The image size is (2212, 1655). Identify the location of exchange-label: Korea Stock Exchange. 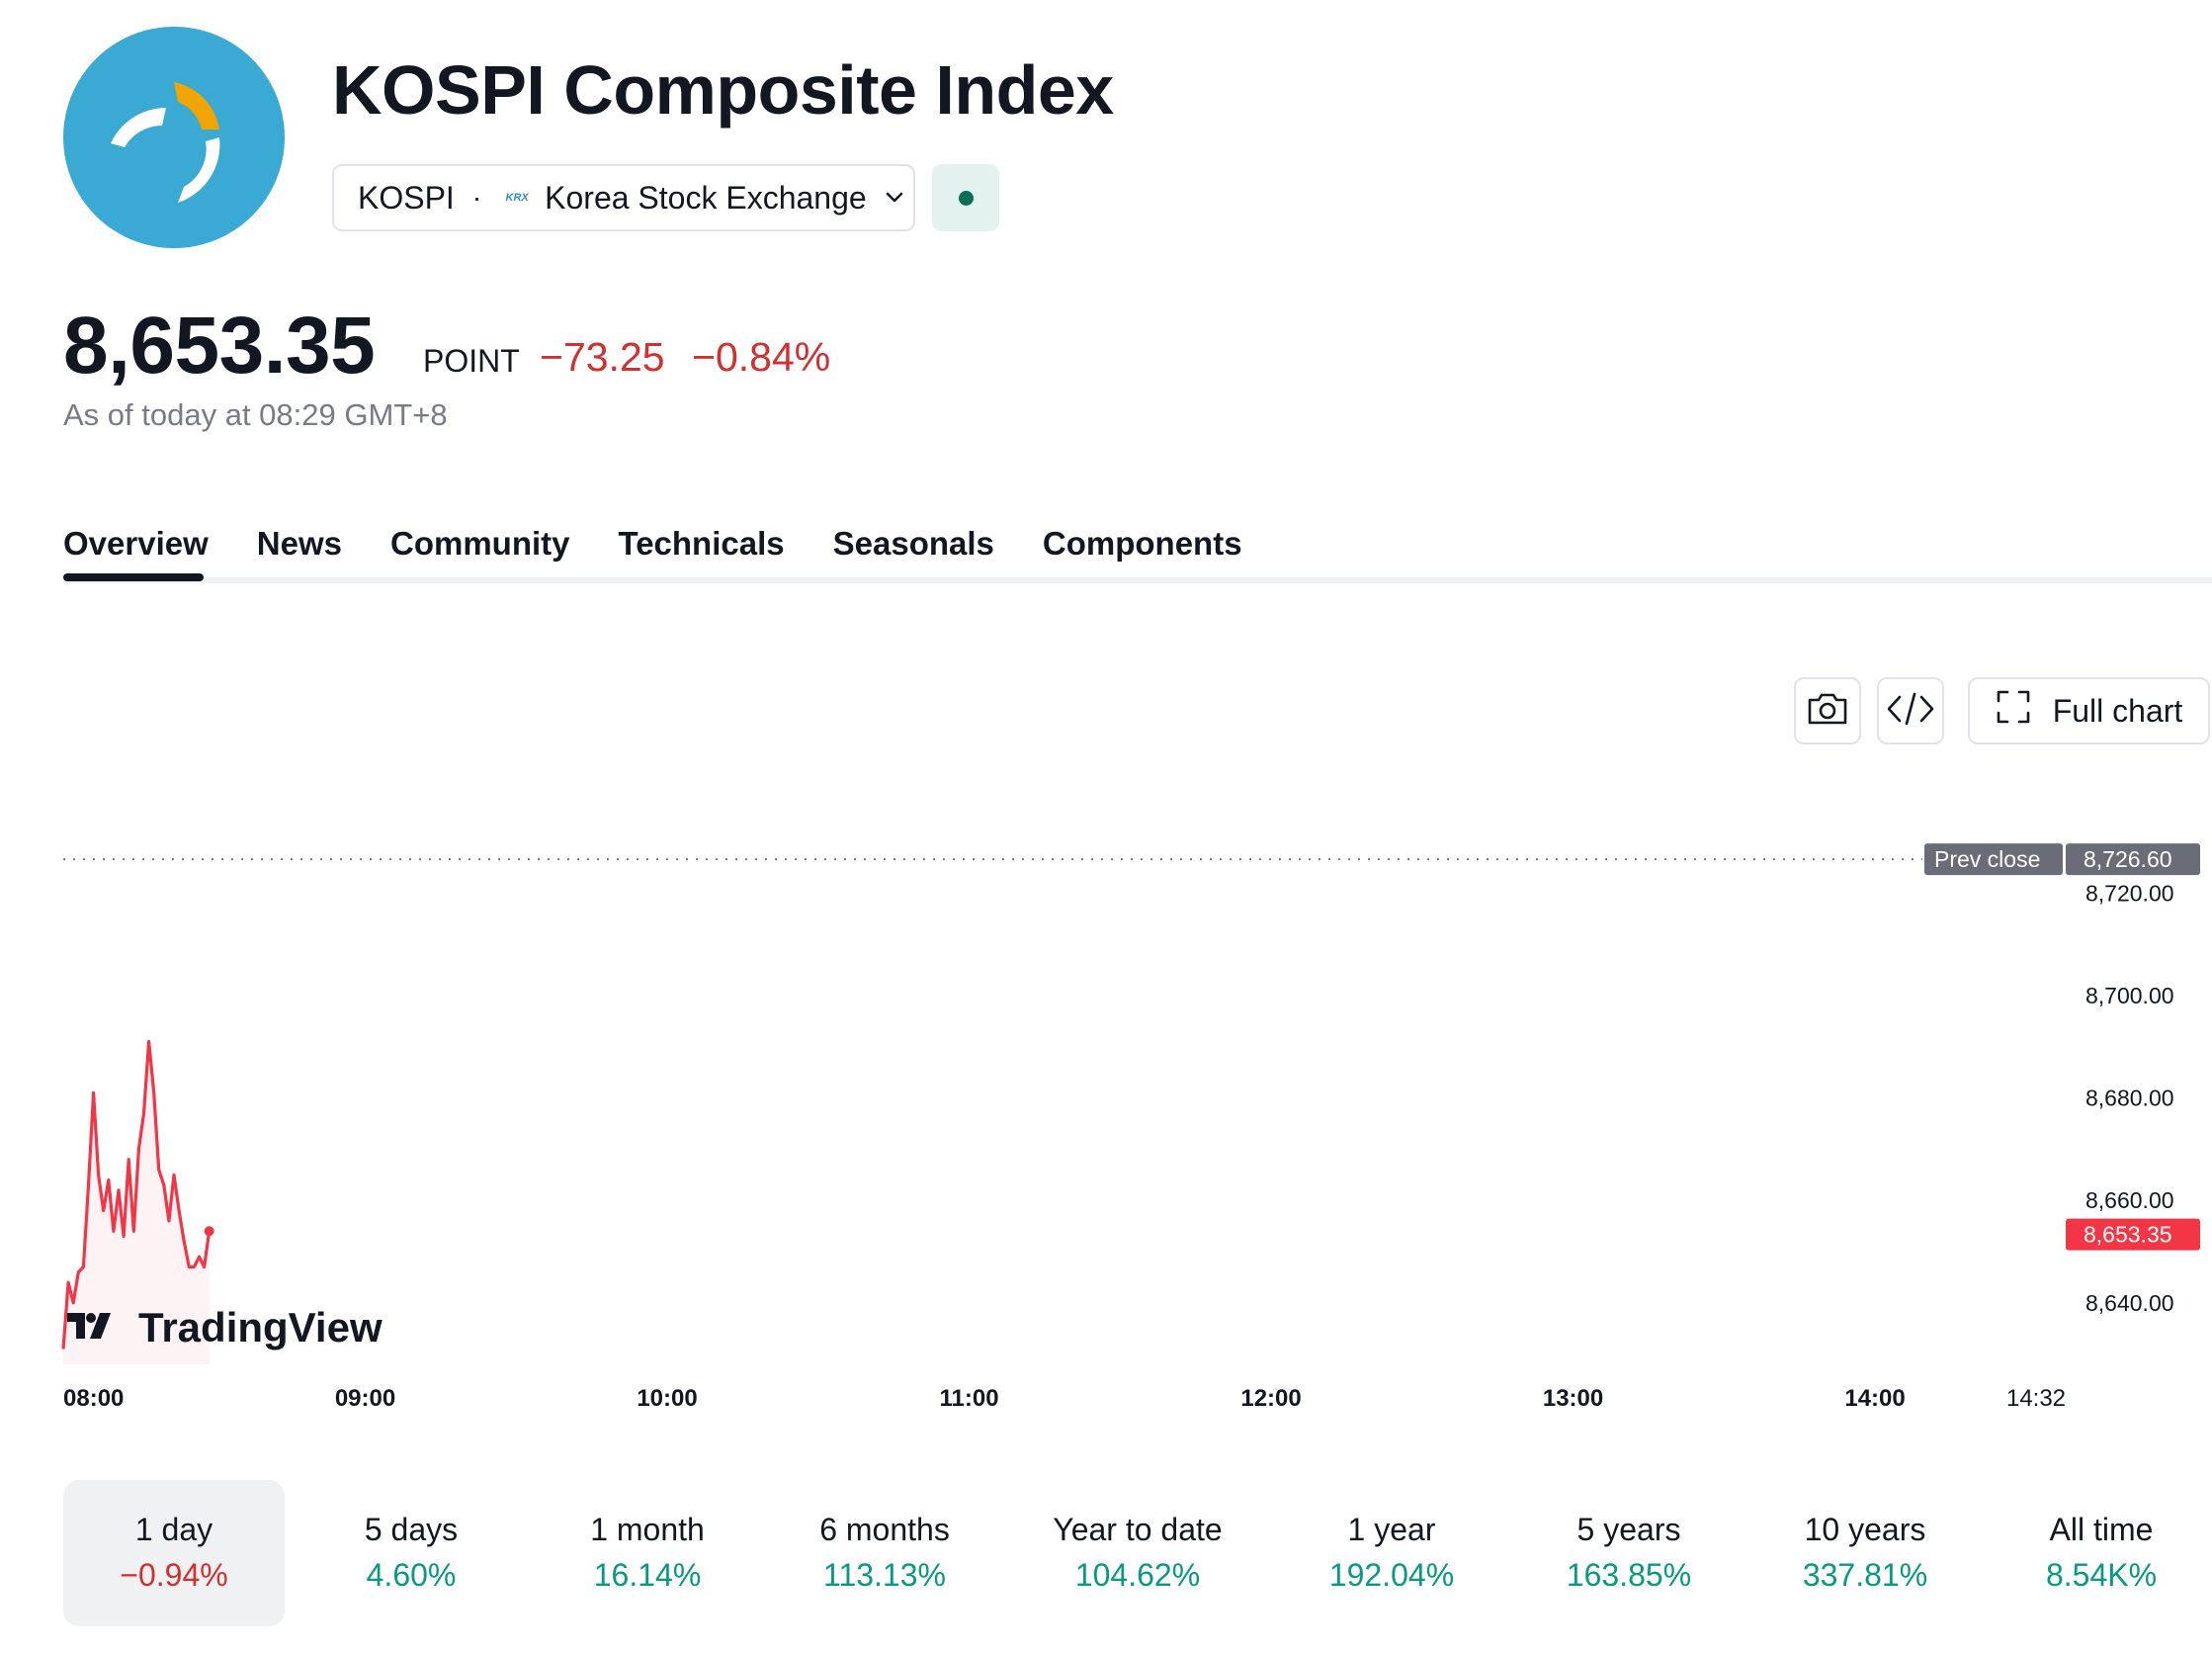
(706, 198).